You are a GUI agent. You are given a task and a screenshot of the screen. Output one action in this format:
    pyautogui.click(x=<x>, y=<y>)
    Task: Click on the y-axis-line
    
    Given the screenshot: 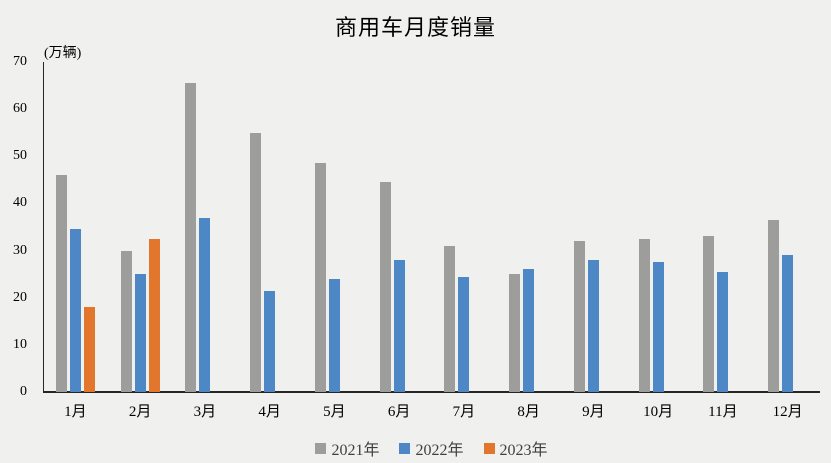 What is the action you would take?
    pyautogui.click(x=43, y=227)
    